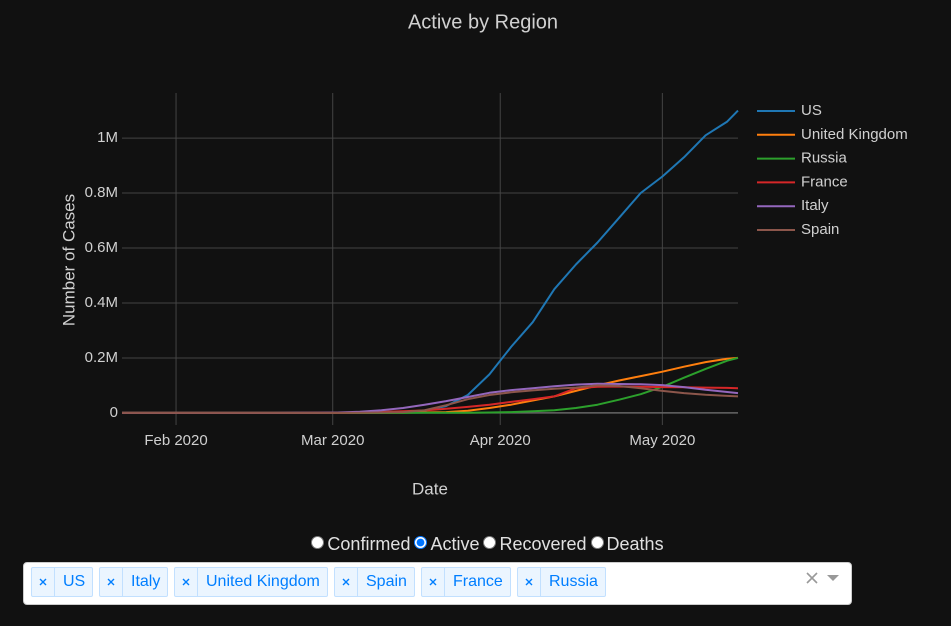  I want to click on dropdown-arrow, so click(833, 579).